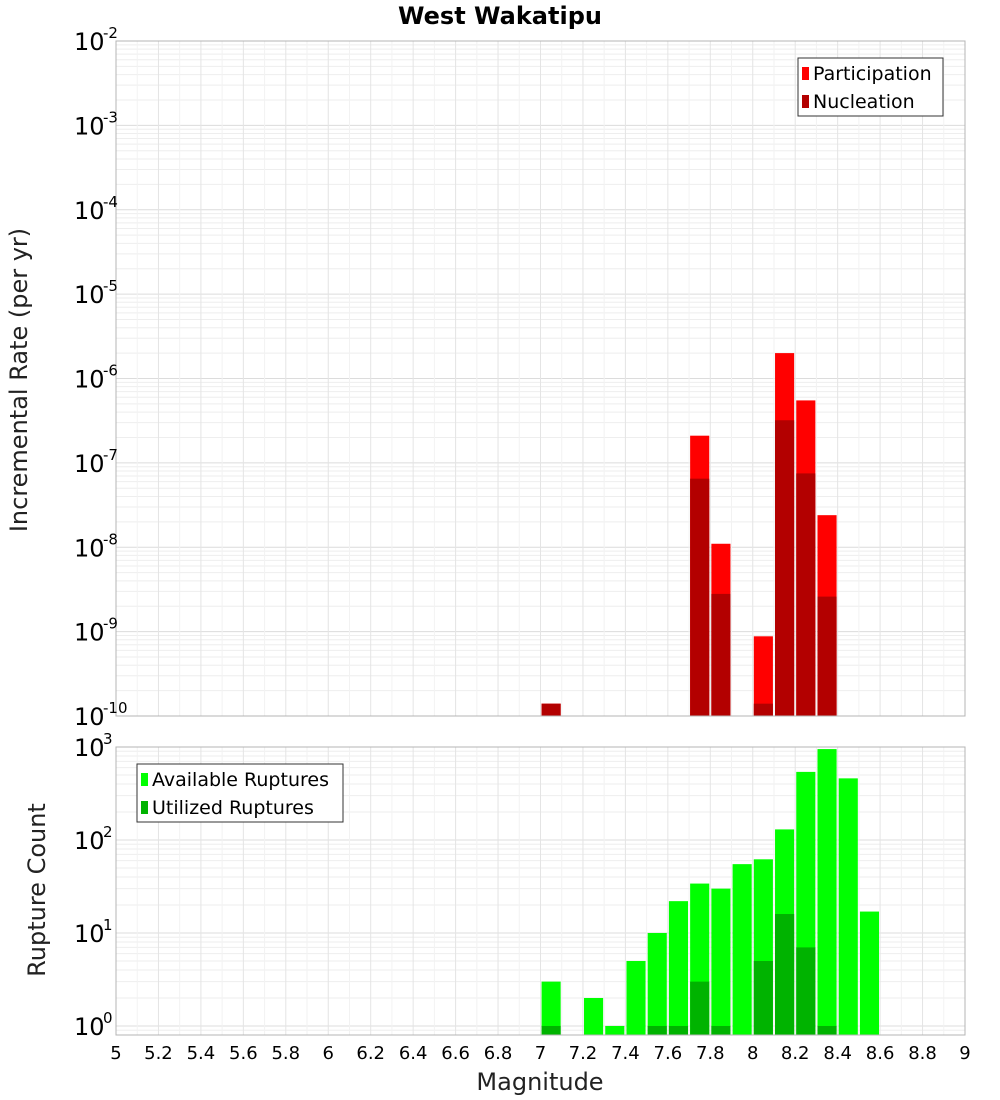 Image resolution: width=1000 pixels, height=1100 pixels. I want to click on rate-panel-y-axis-label: Incremental Rate (per yr), so click(19, 380).